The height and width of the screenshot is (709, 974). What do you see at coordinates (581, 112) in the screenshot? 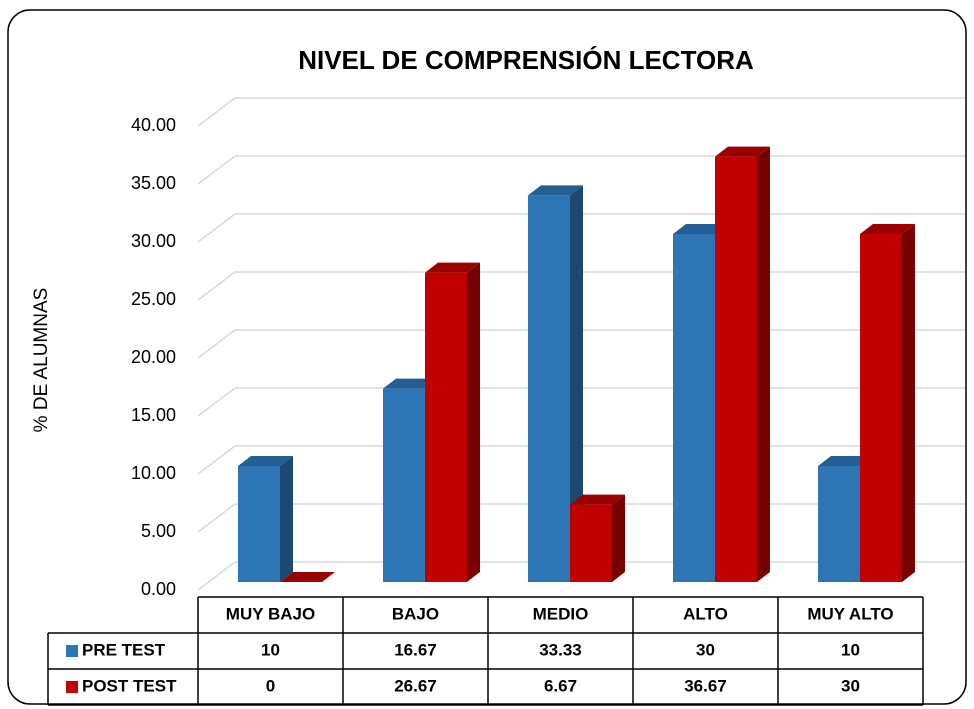
I see `grid-line` at bounding box center [581, 112].